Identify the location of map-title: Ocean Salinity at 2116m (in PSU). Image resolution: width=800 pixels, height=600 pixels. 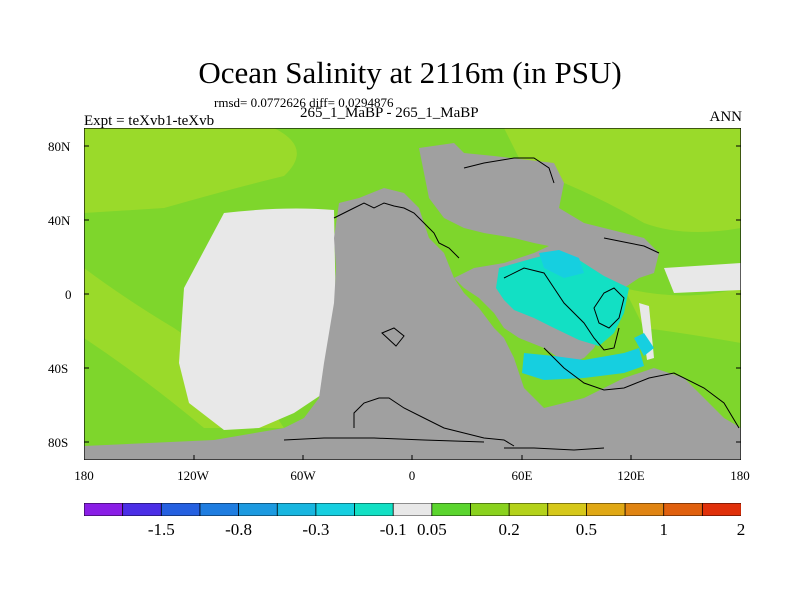
(410, 72).